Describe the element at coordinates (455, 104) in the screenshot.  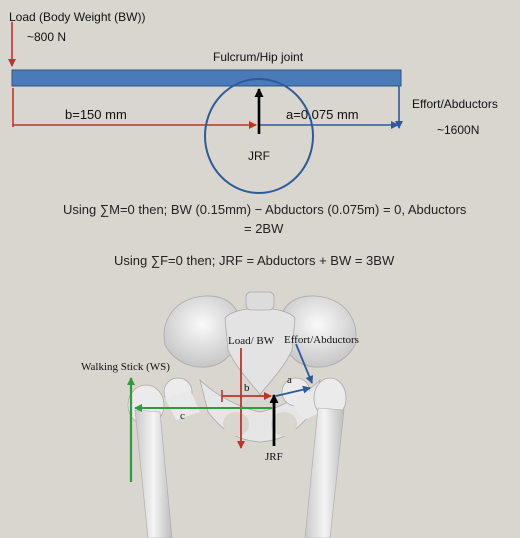
I see `effort-label: Effort/Abductors` at that location.